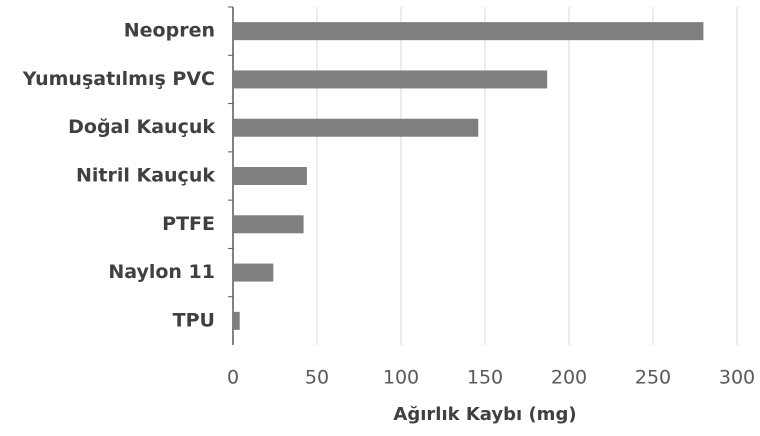  Describe the element at coordinates (169, 31) in the screenshot. I see `y-tick-label: Neopren` at that location.